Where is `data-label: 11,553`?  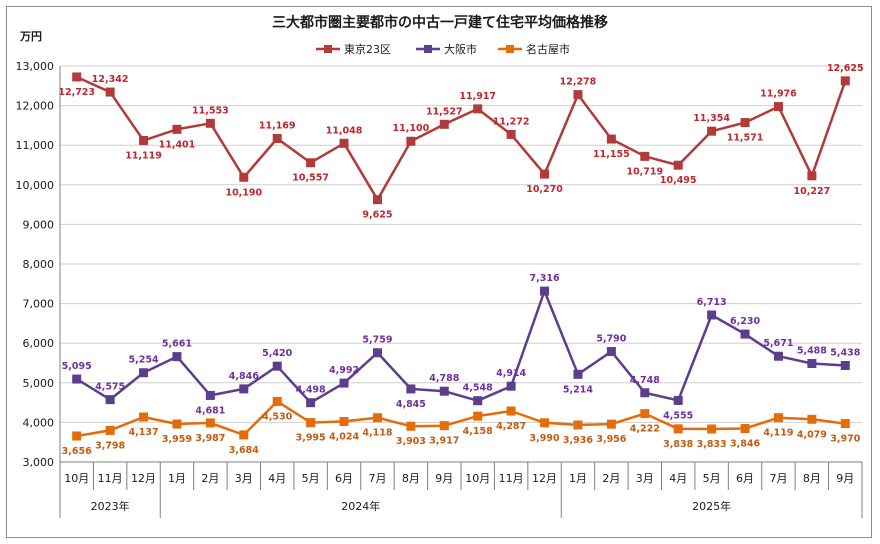
data-label: 11,553 is located at coordinates (210, 110).